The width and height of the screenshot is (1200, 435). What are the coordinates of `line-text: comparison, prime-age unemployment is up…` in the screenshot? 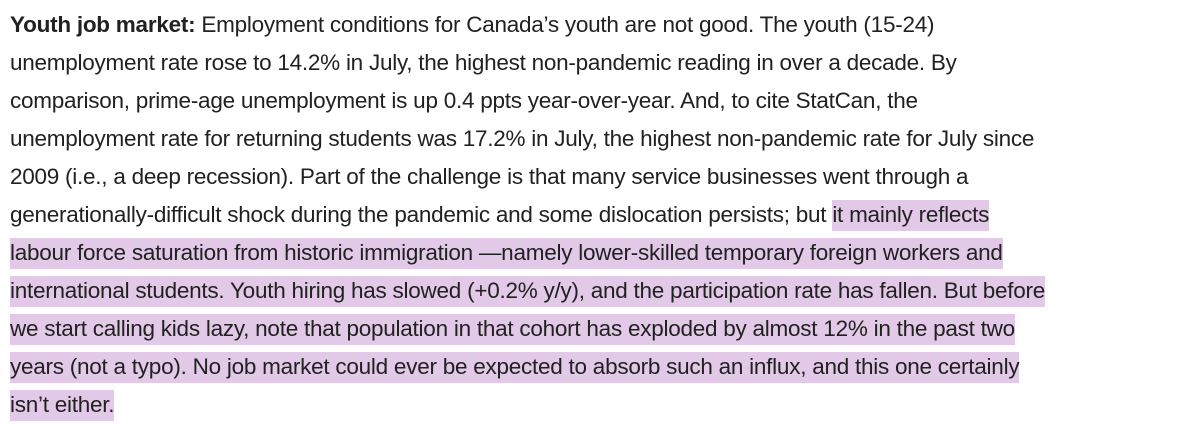 It's located at (464, 100).